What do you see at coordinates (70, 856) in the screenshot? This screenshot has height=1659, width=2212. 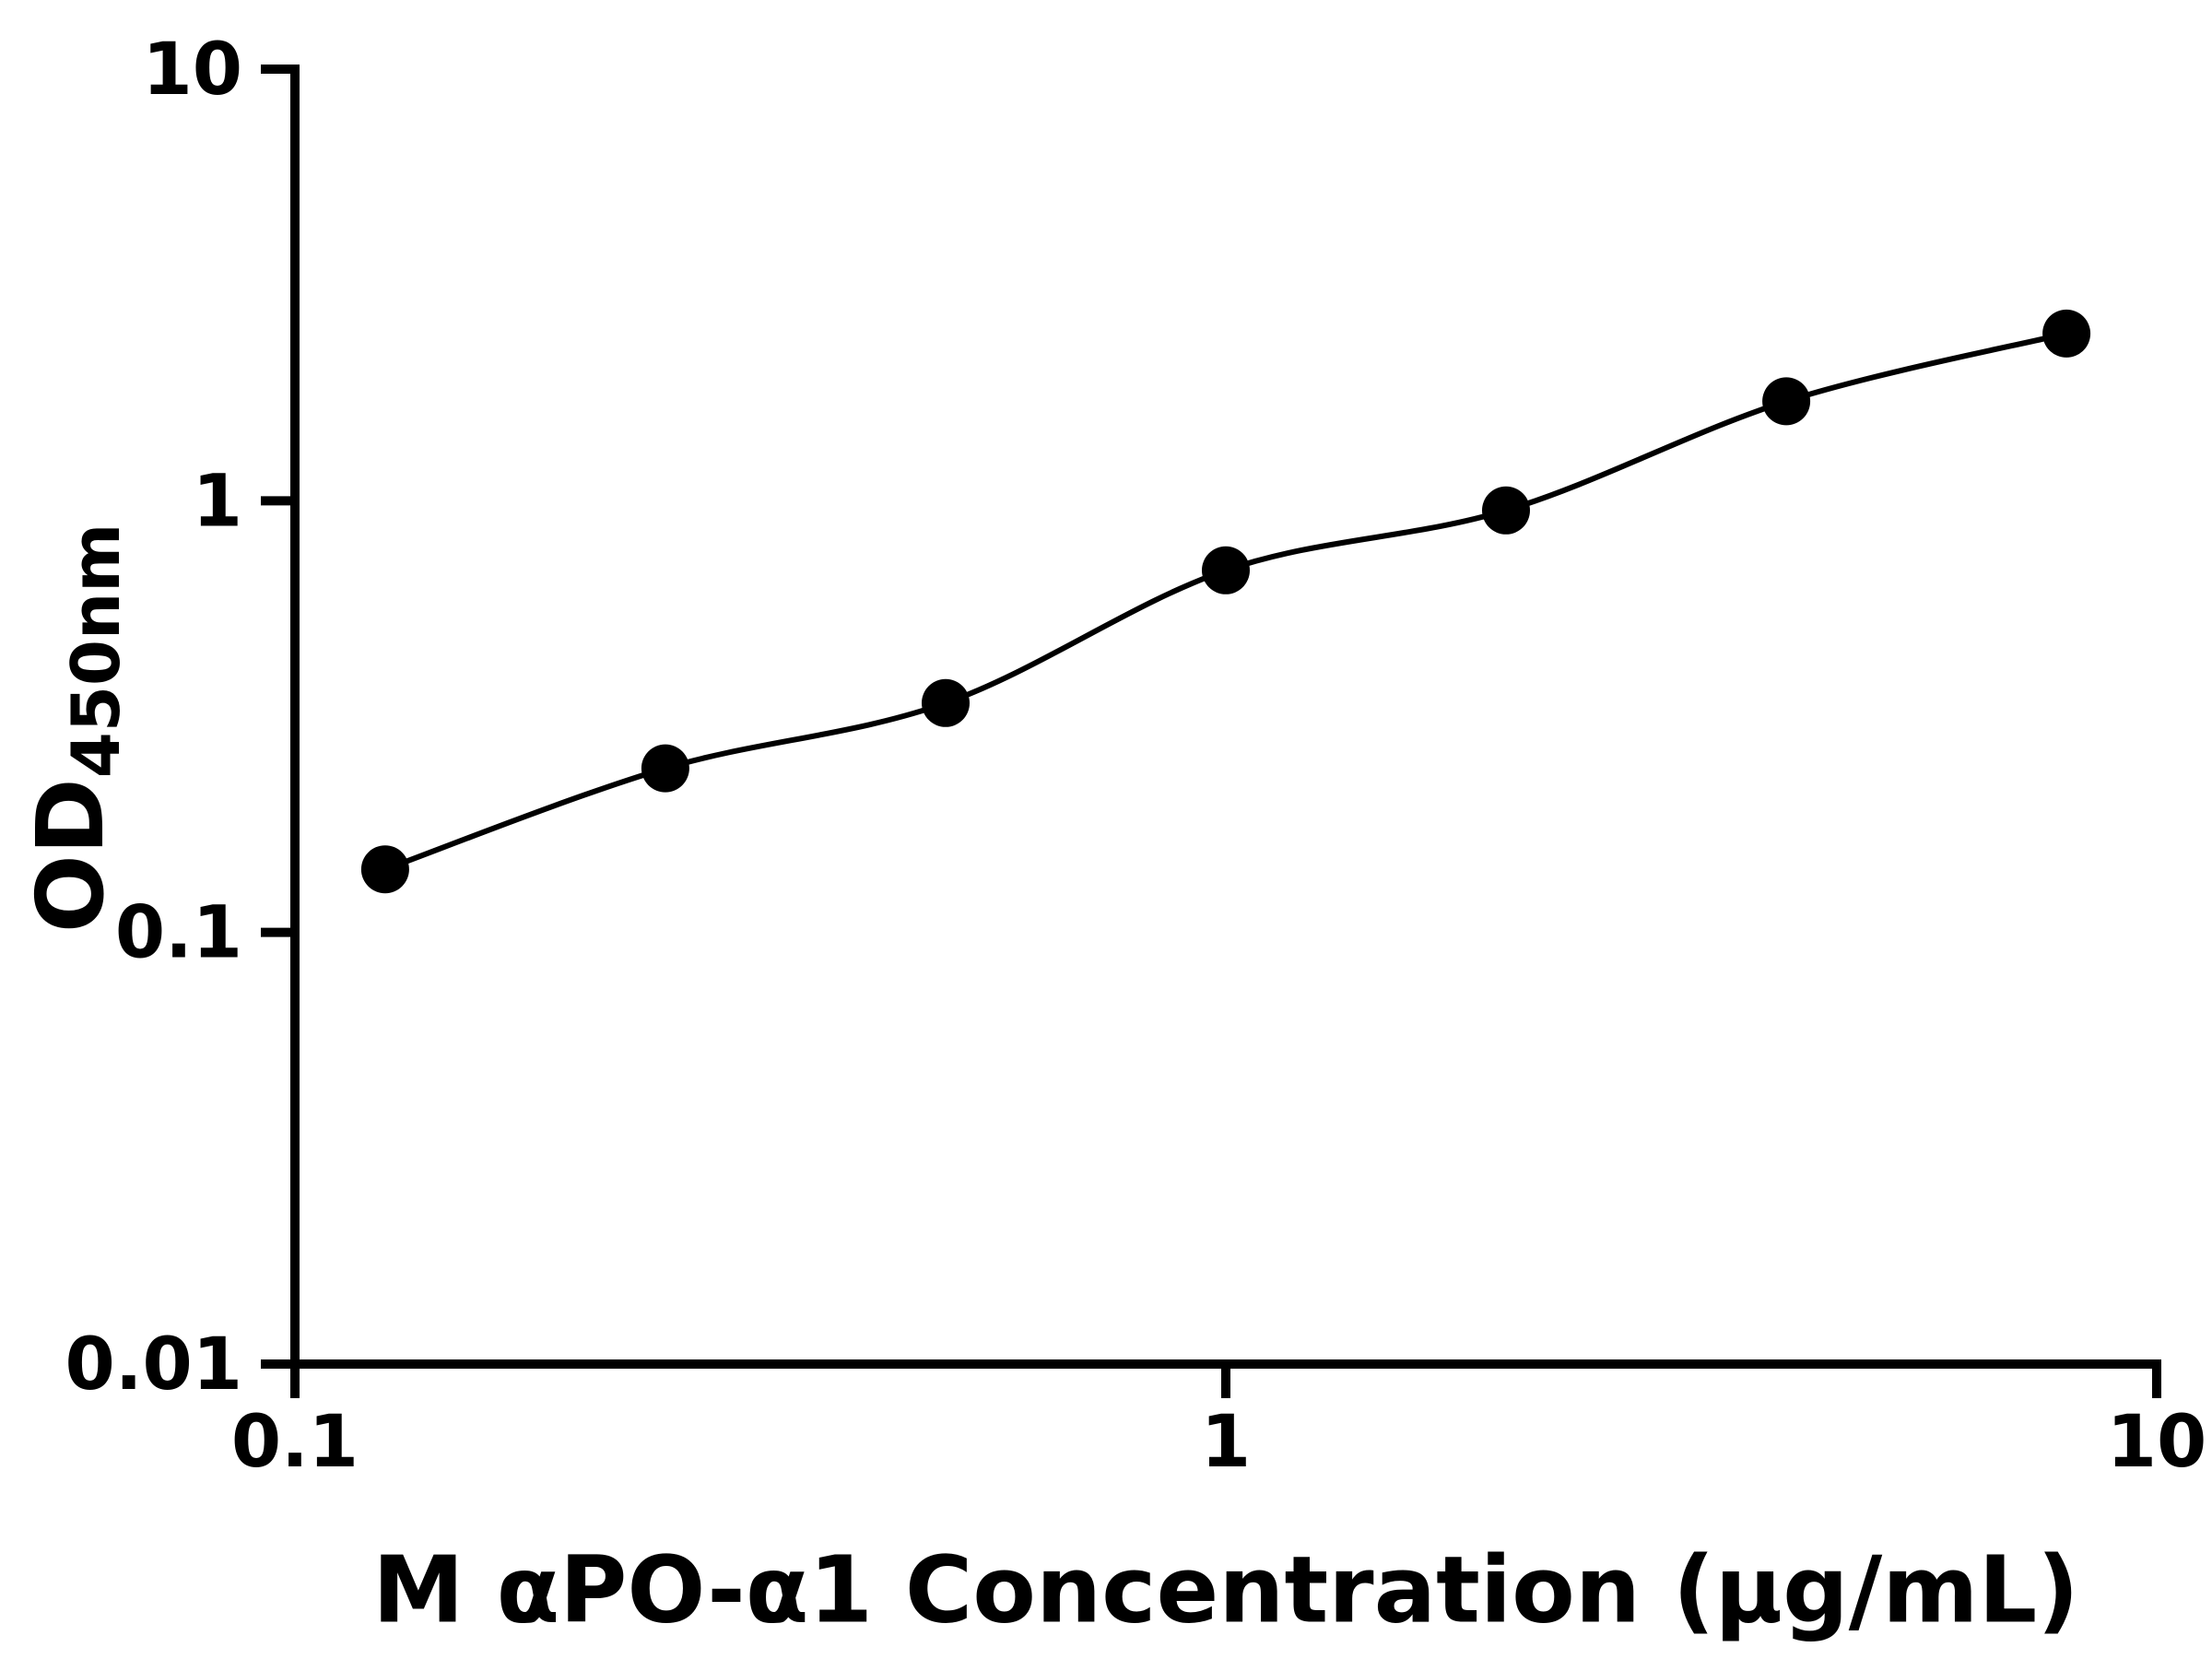 I see `y-axis-title-main: OD` at bounding box center [70, 856].